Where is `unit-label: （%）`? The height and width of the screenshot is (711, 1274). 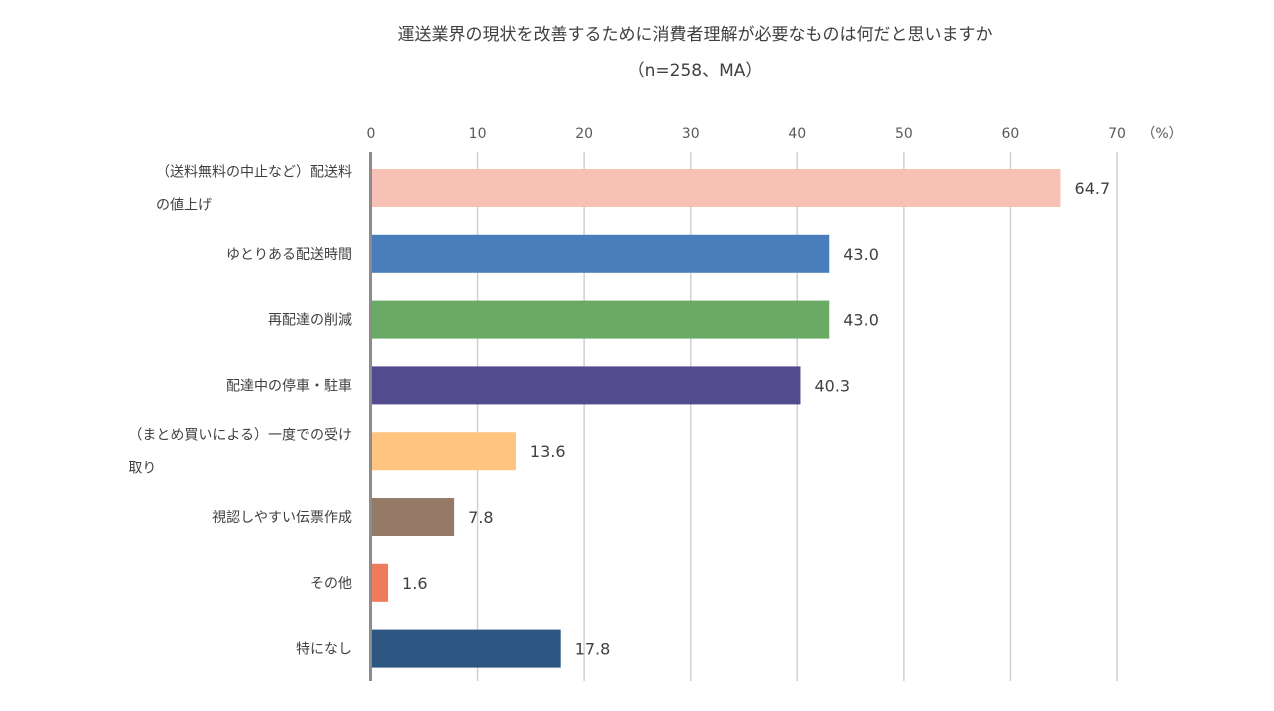 unit-label: （%） is located at coordinates (1161, 134).